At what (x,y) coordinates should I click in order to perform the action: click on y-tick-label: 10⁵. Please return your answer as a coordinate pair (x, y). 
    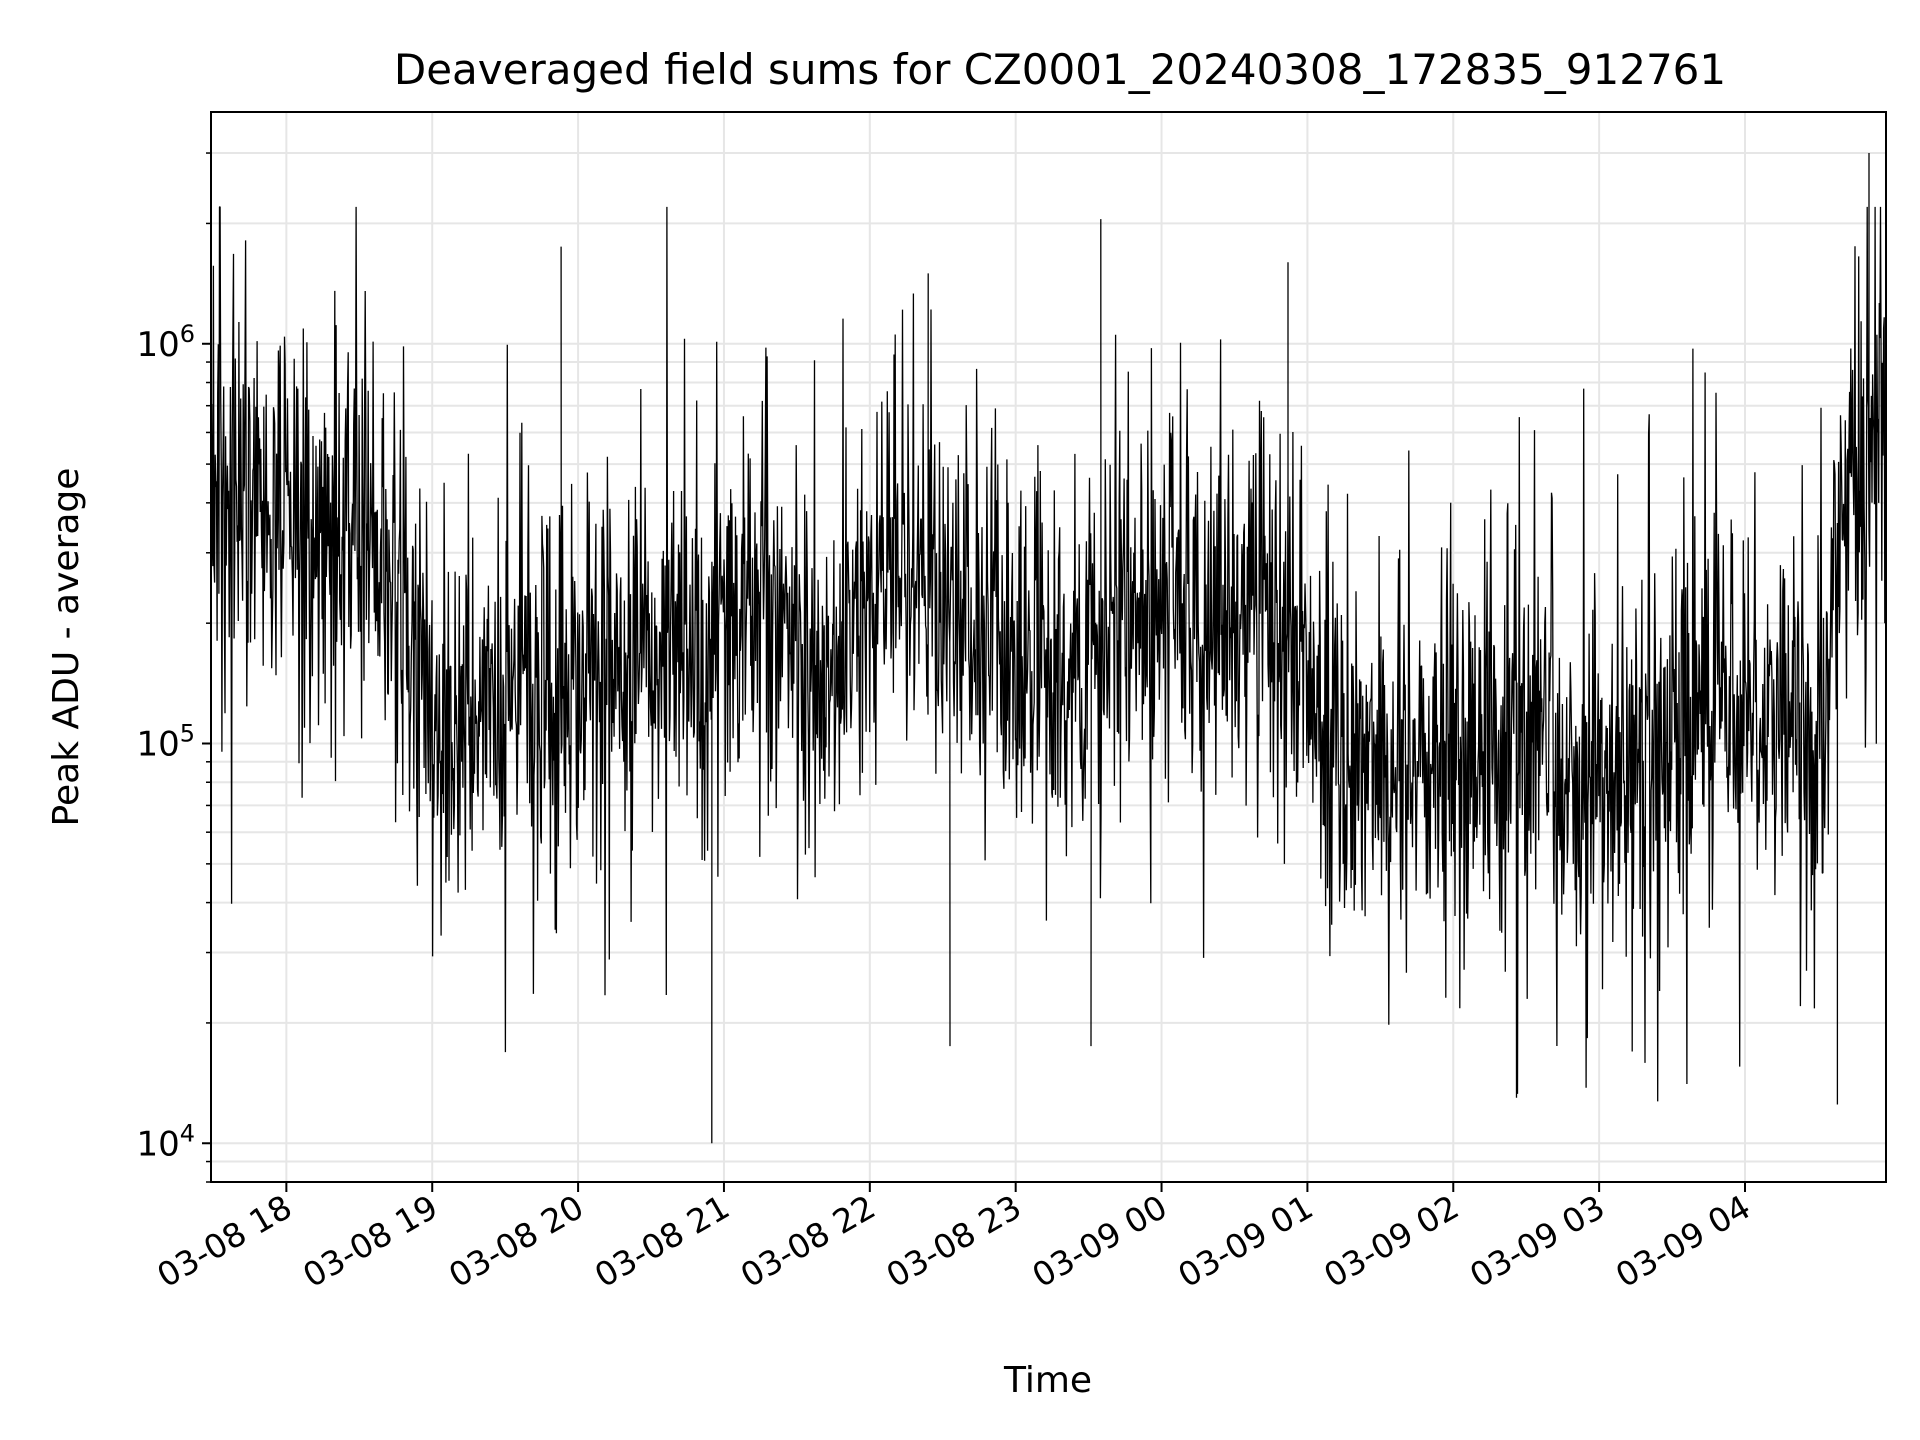
    Looking at the image, I should click on (165, 742).